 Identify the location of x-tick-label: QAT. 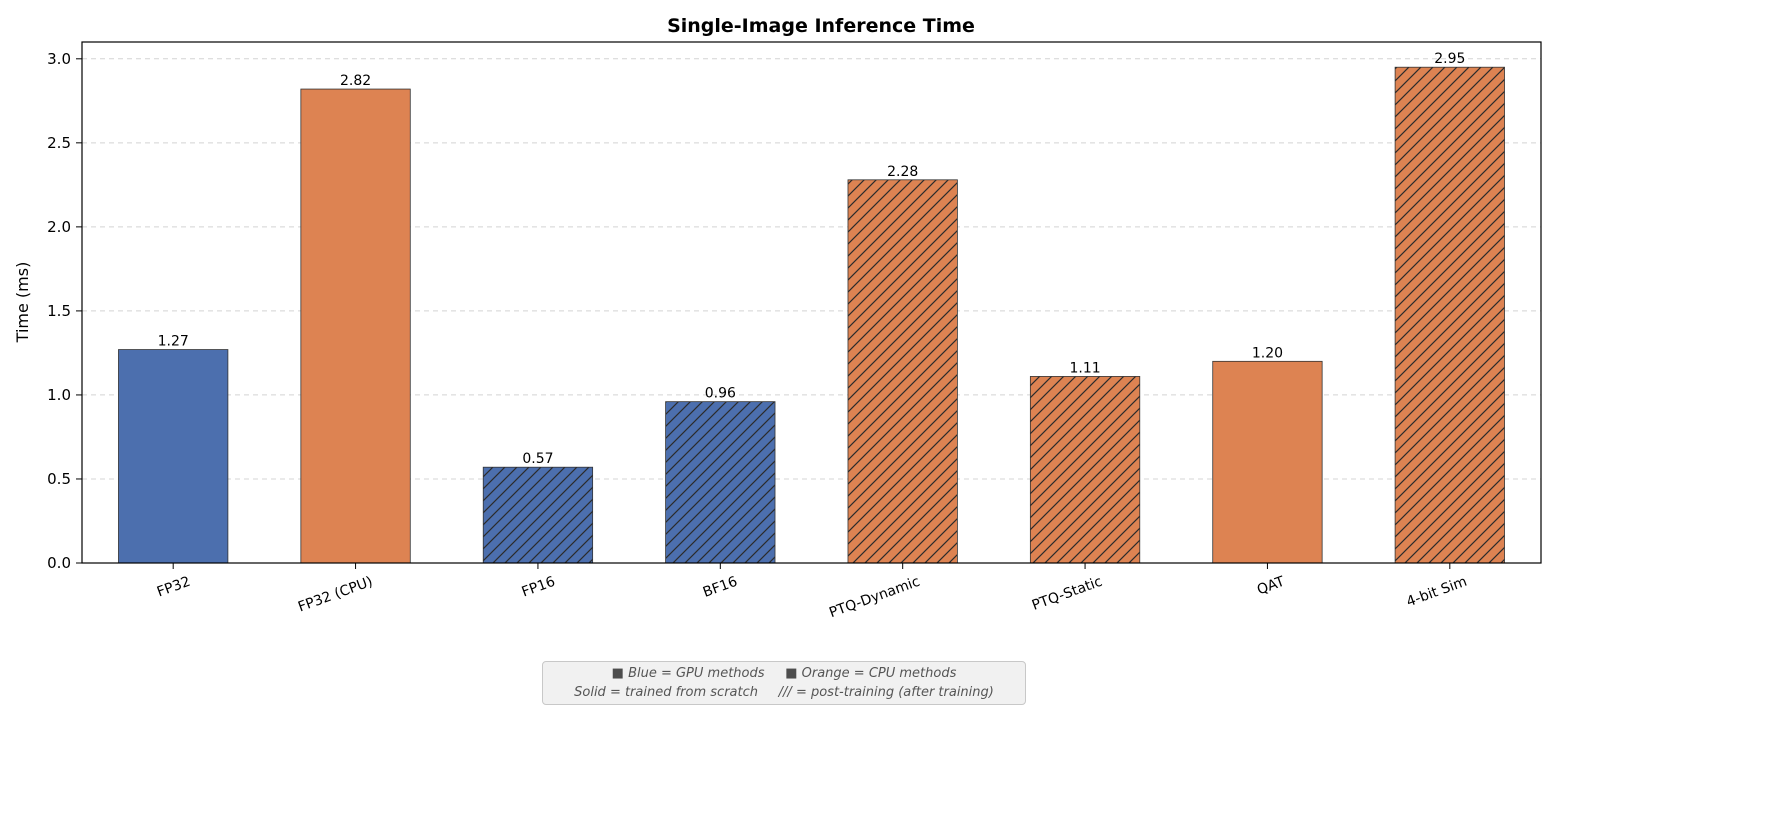
(1271, 586).